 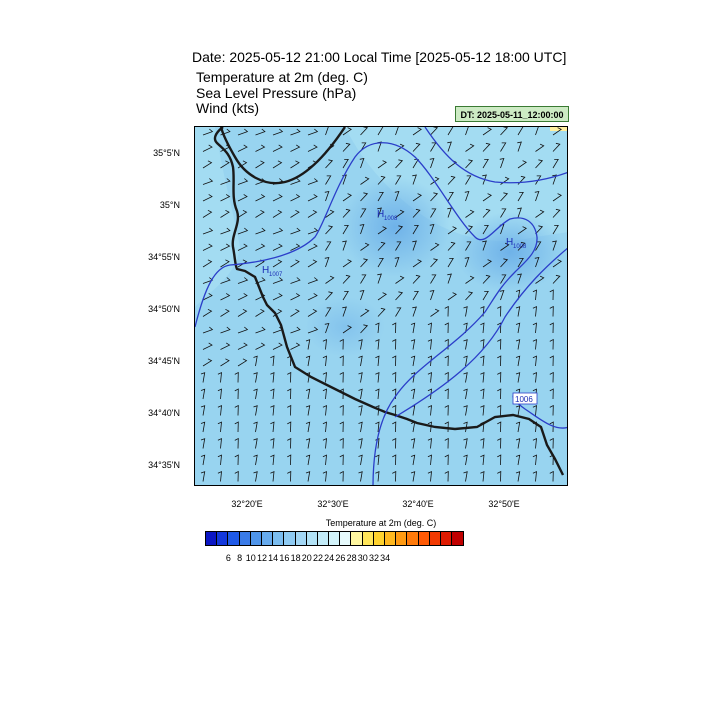 I want to click on lon-label: 32°50'E, so click(x=504, y=504).